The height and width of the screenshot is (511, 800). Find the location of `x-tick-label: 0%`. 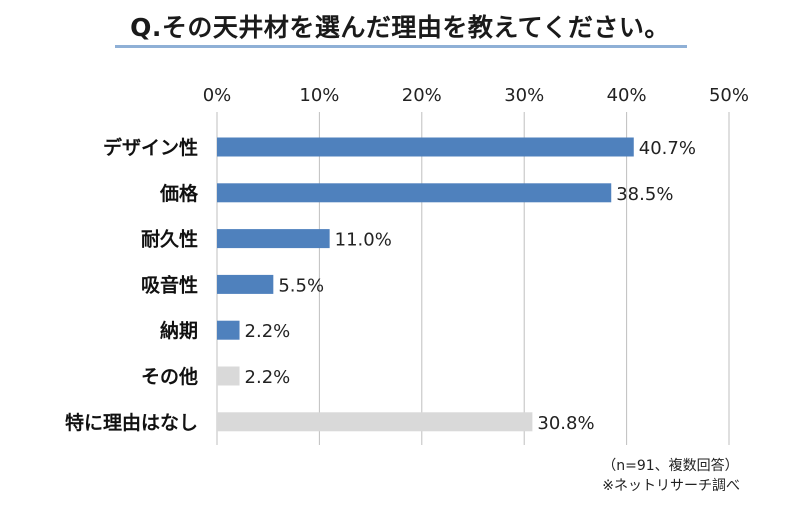

x-tick-label: 0% is located at coordinates (217, 95).